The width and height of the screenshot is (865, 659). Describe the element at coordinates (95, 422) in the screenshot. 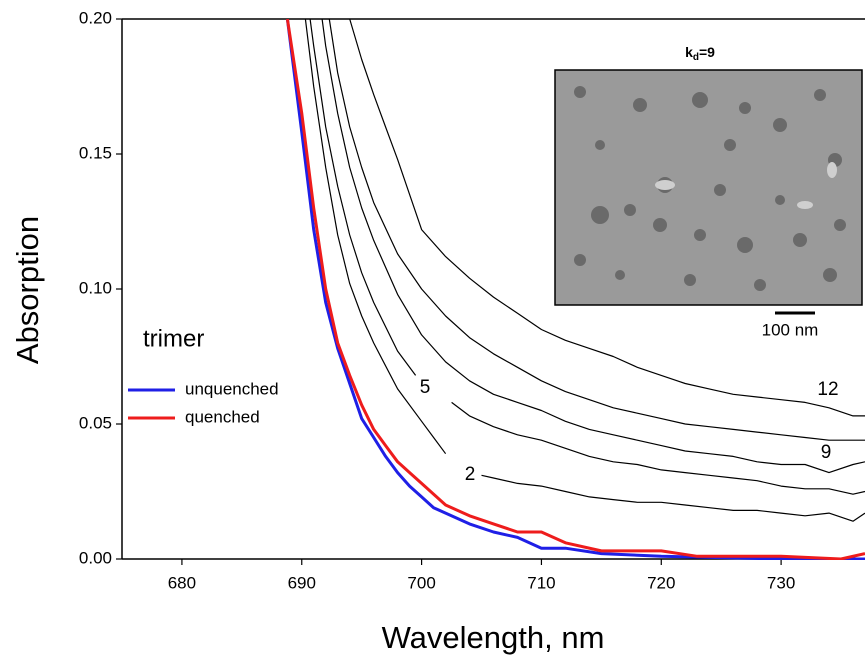

I see `y-tick-label: 0.05` at that location.